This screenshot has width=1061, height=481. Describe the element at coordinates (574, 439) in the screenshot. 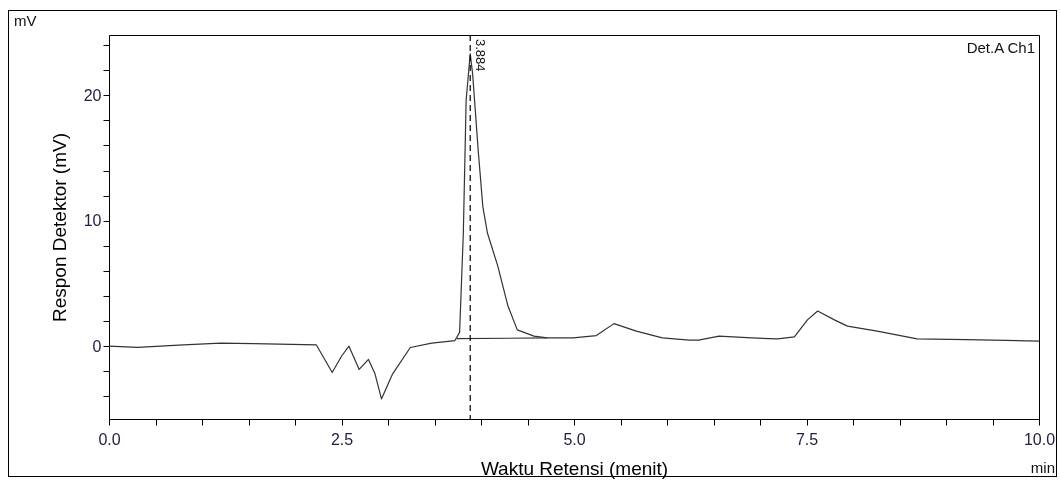

I see `x-tick-label: 5.0` at that location.